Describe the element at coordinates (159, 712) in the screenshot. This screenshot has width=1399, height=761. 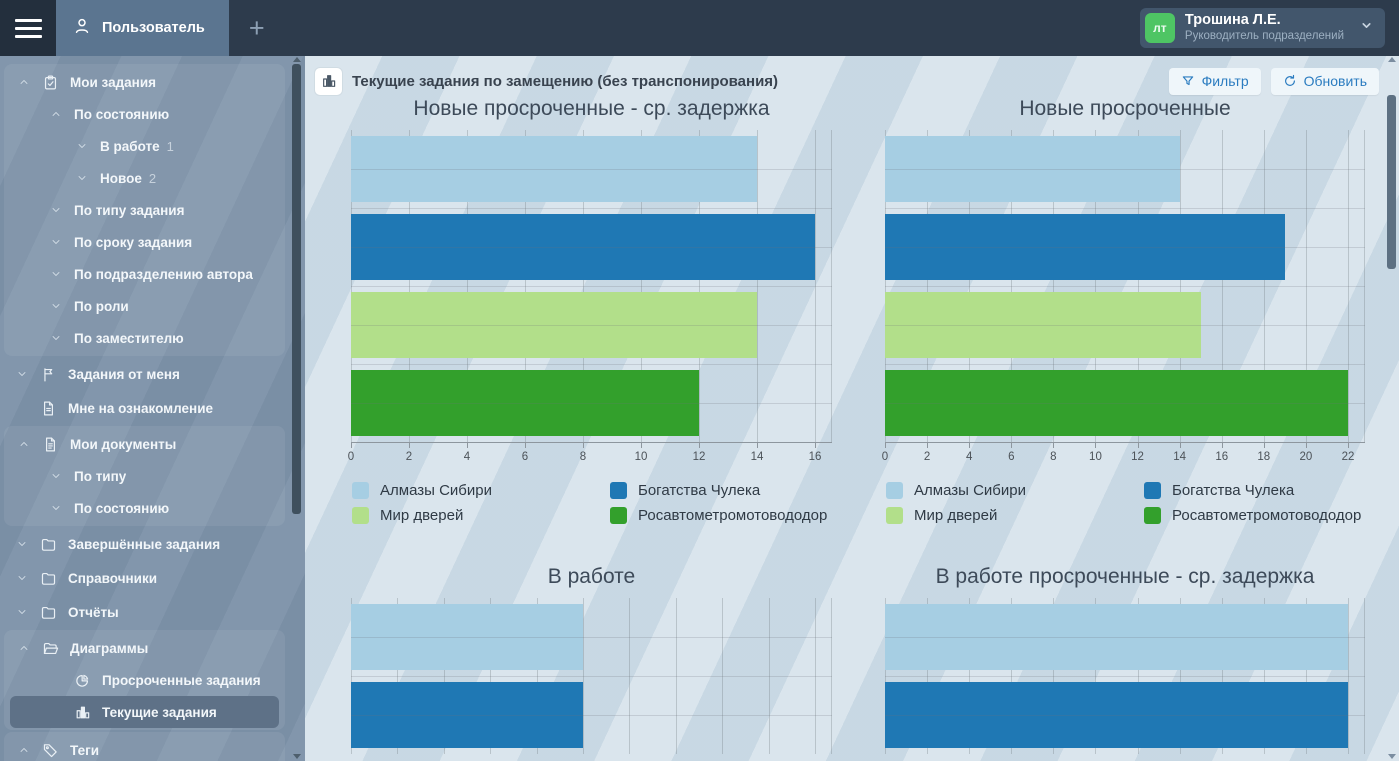
I see `sidebar-item-label: Текущие задания` at that location.